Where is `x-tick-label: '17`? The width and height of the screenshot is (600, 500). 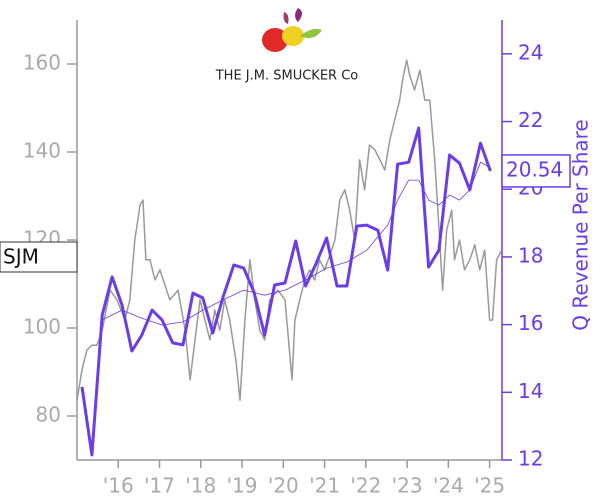 x-tick-label: '17 is located at coordinates (159, 486).